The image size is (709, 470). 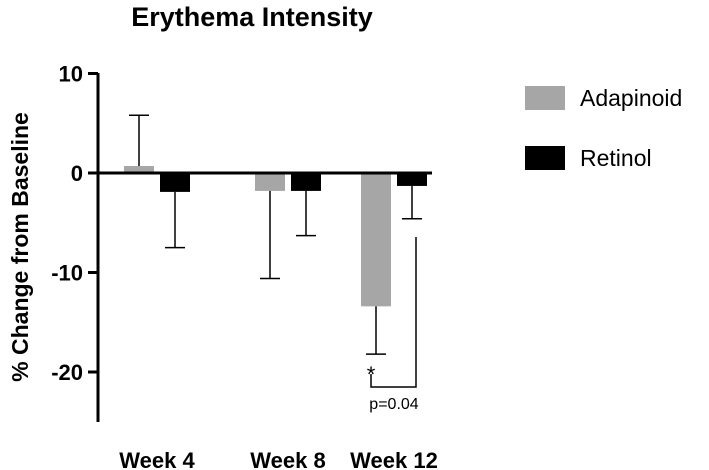 What do you see at coordinates (287, 459) in the screenshot?
I see `x-tick-label-week-8: Week 8` at bounding box center [287, 459].